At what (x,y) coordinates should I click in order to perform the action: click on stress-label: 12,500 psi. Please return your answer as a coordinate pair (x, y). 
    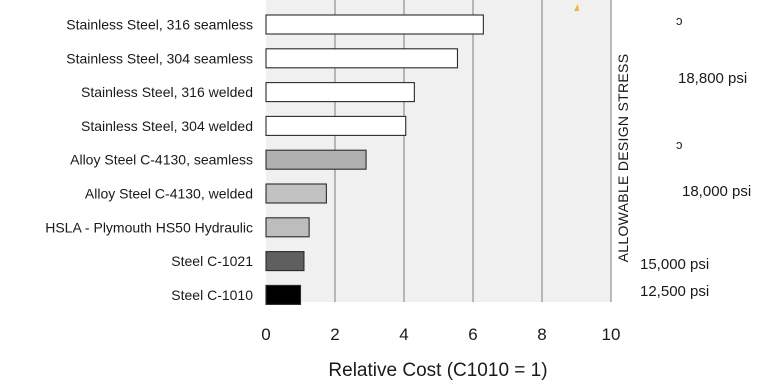
    Looking at the image, I should click on (674, 291).